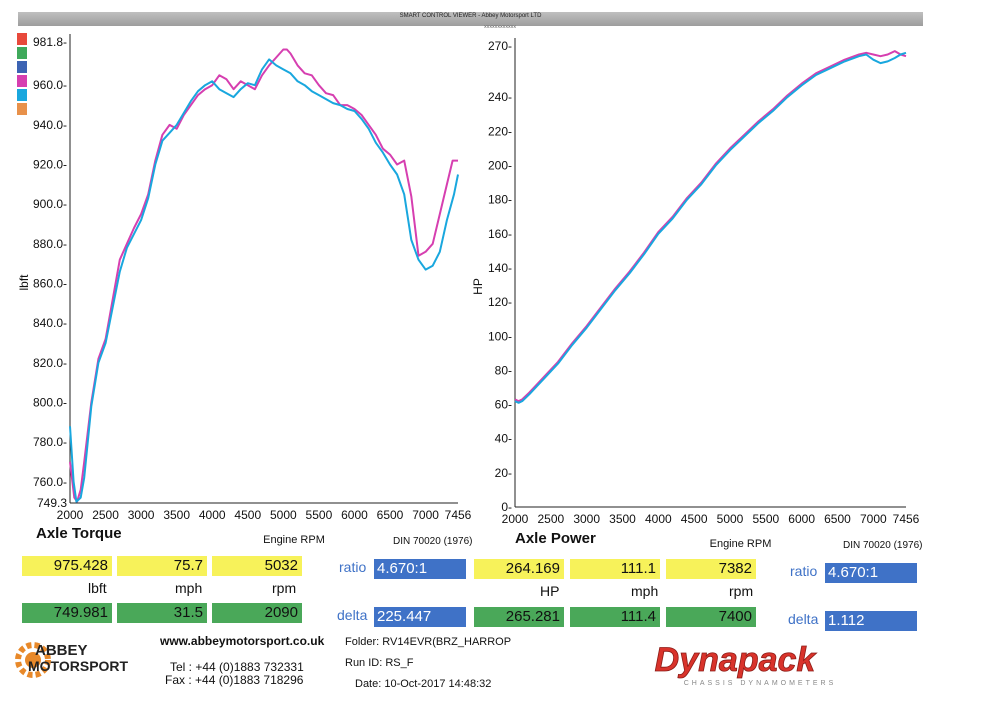 The height and width of the screenshot is (710, 1000). I want to click on torque-peak-rpm: 5032, so click(257, 566).